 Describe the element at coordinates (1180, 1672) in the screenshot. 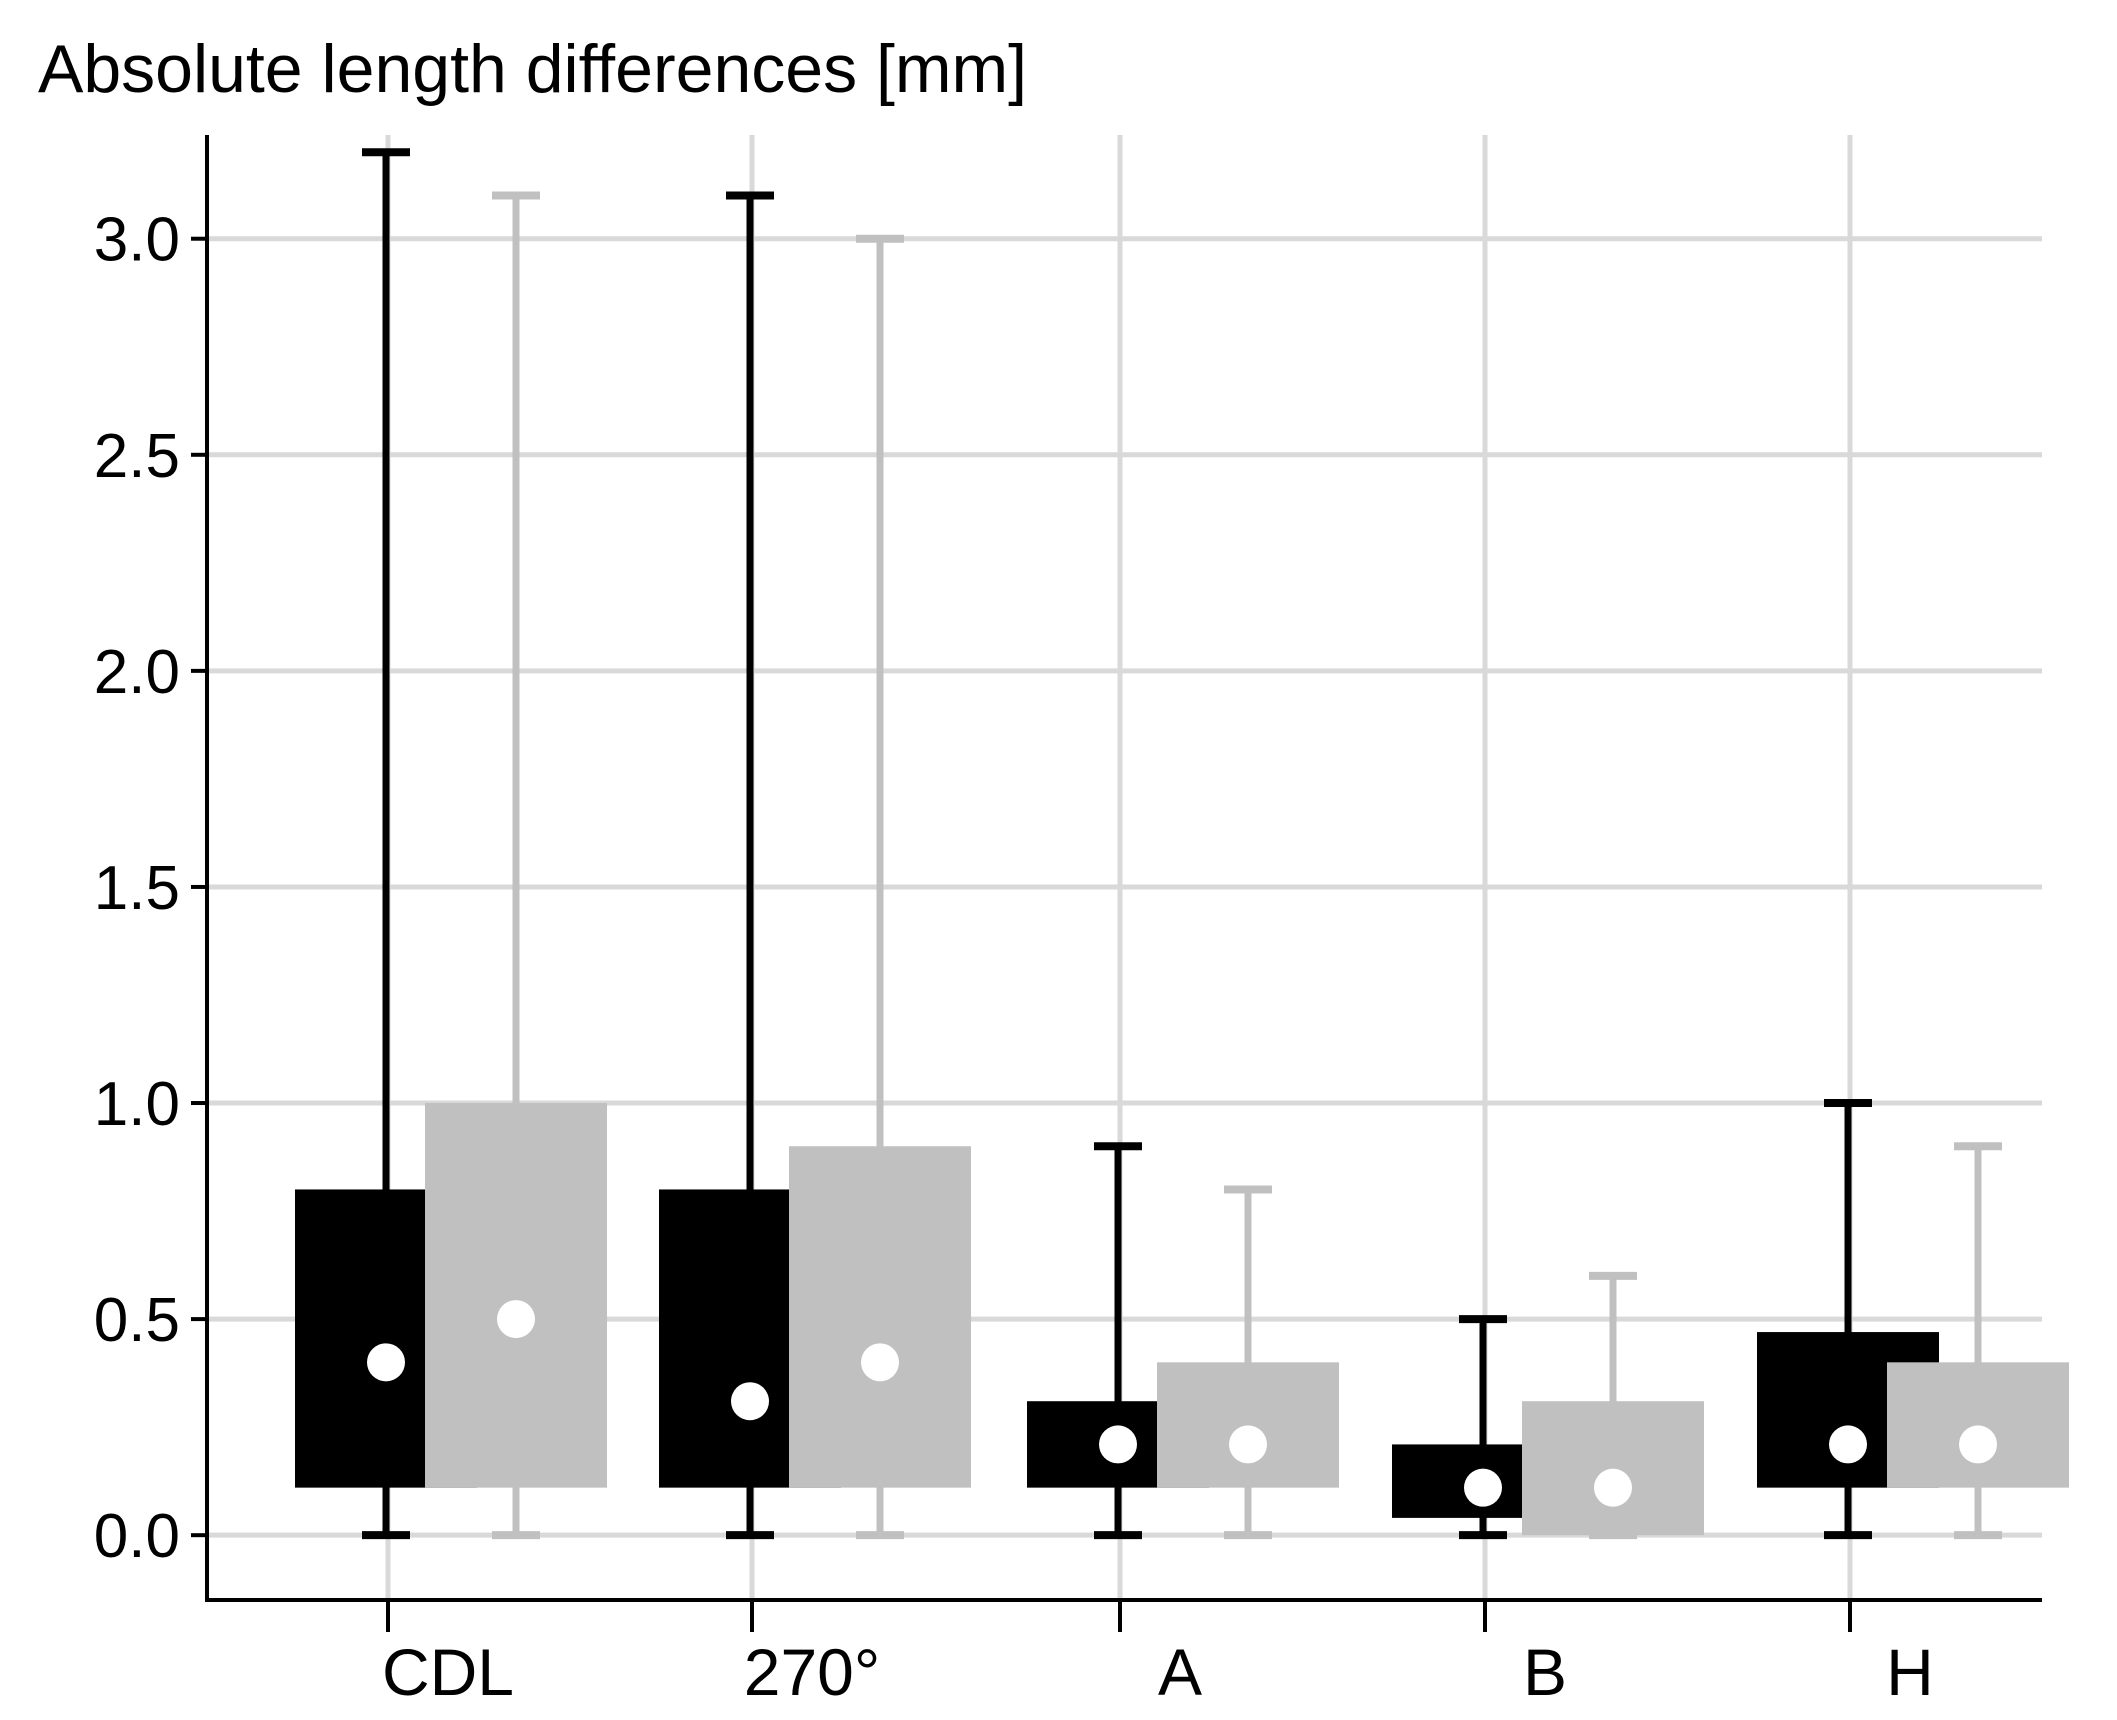

I see `x-category-label: A` at that location.